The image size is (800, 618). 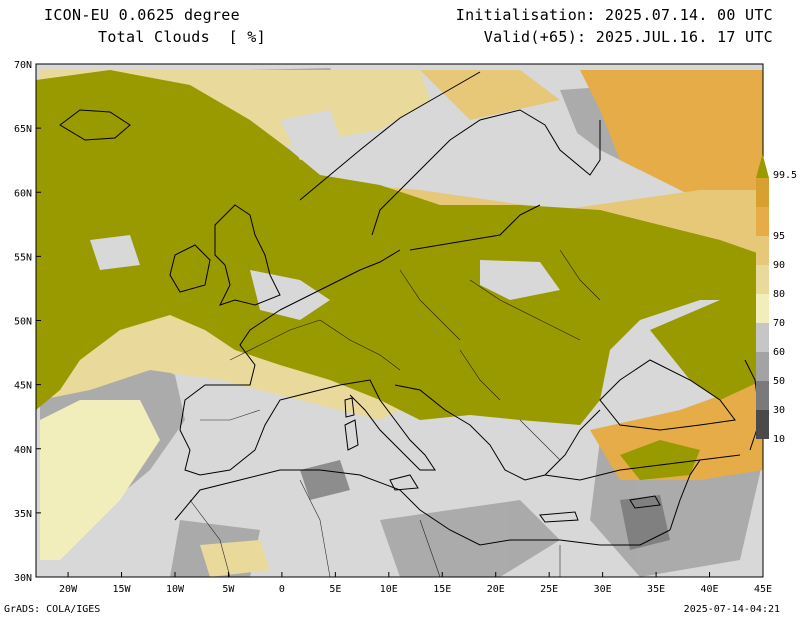 I want to click on colorbar-legend, so click(x=762, y=296).